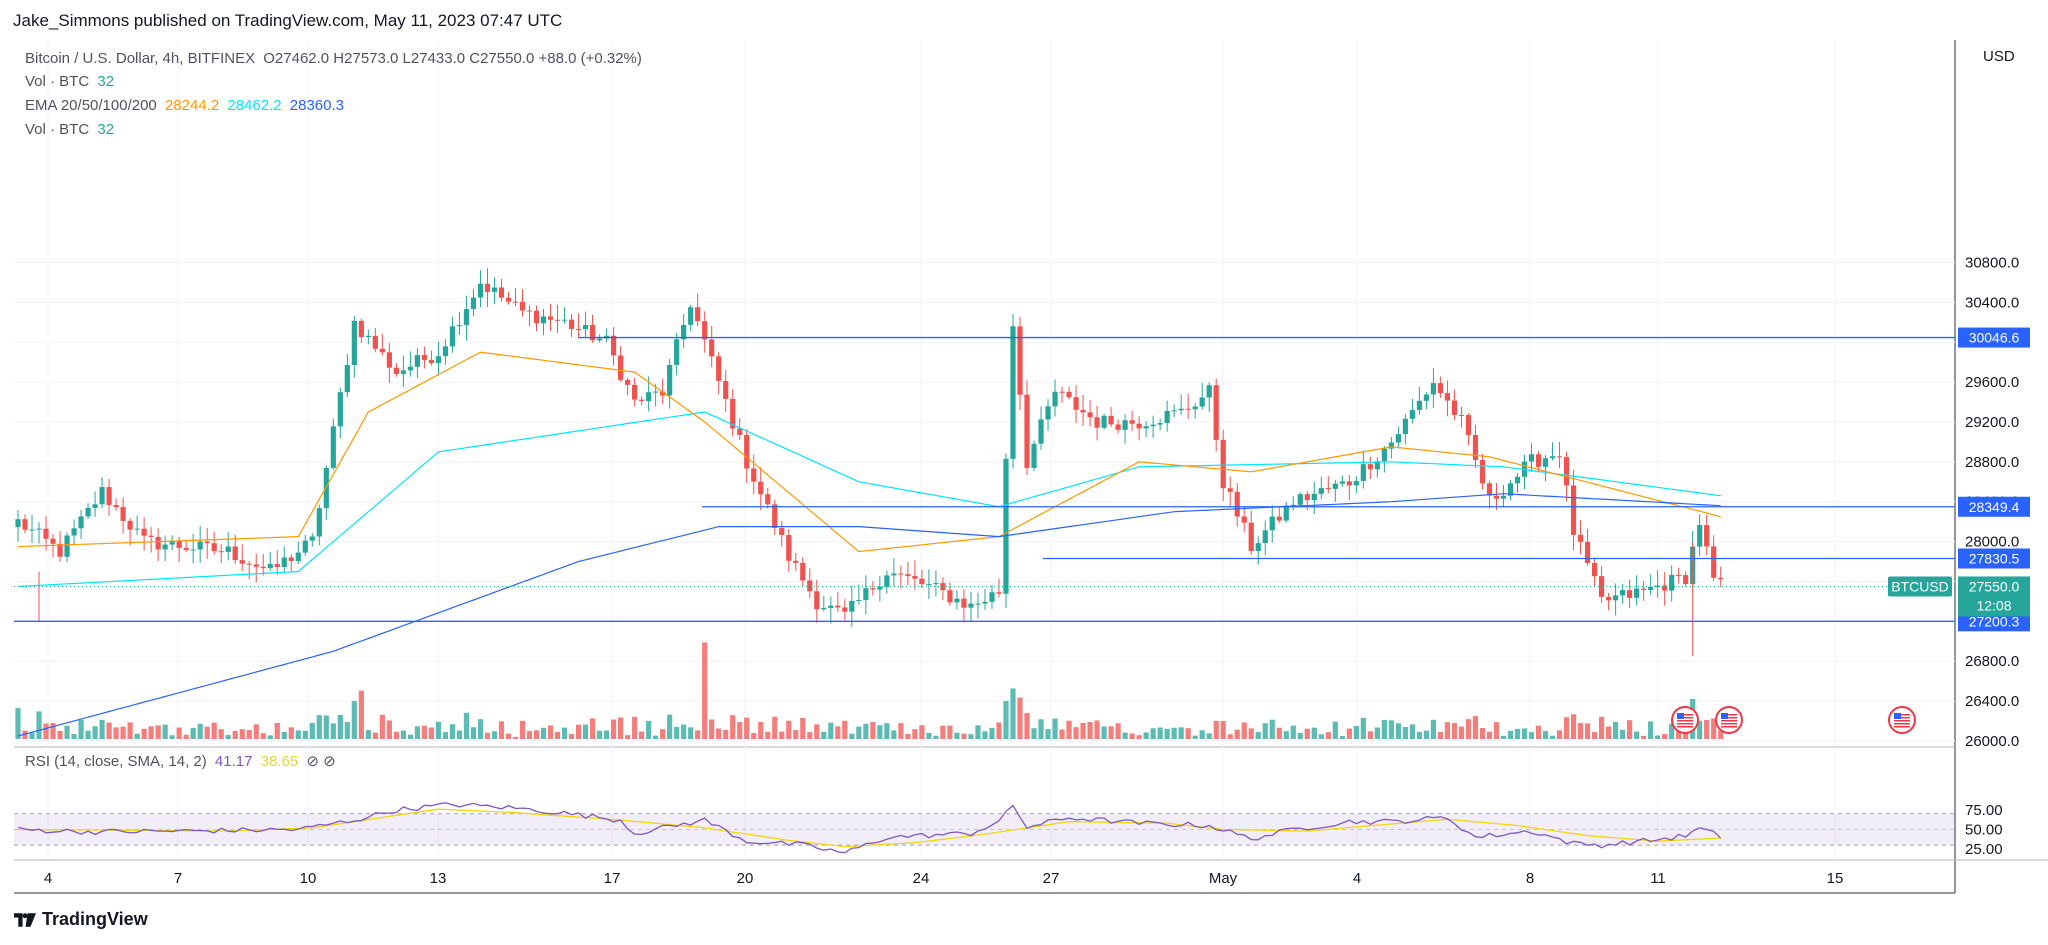 The image size is (2048, 945). What do you see at coordinates (1992, 701) in the screenshot?
I see `price-axis-tick: 26400.0` at bounding box center [1992, 701].